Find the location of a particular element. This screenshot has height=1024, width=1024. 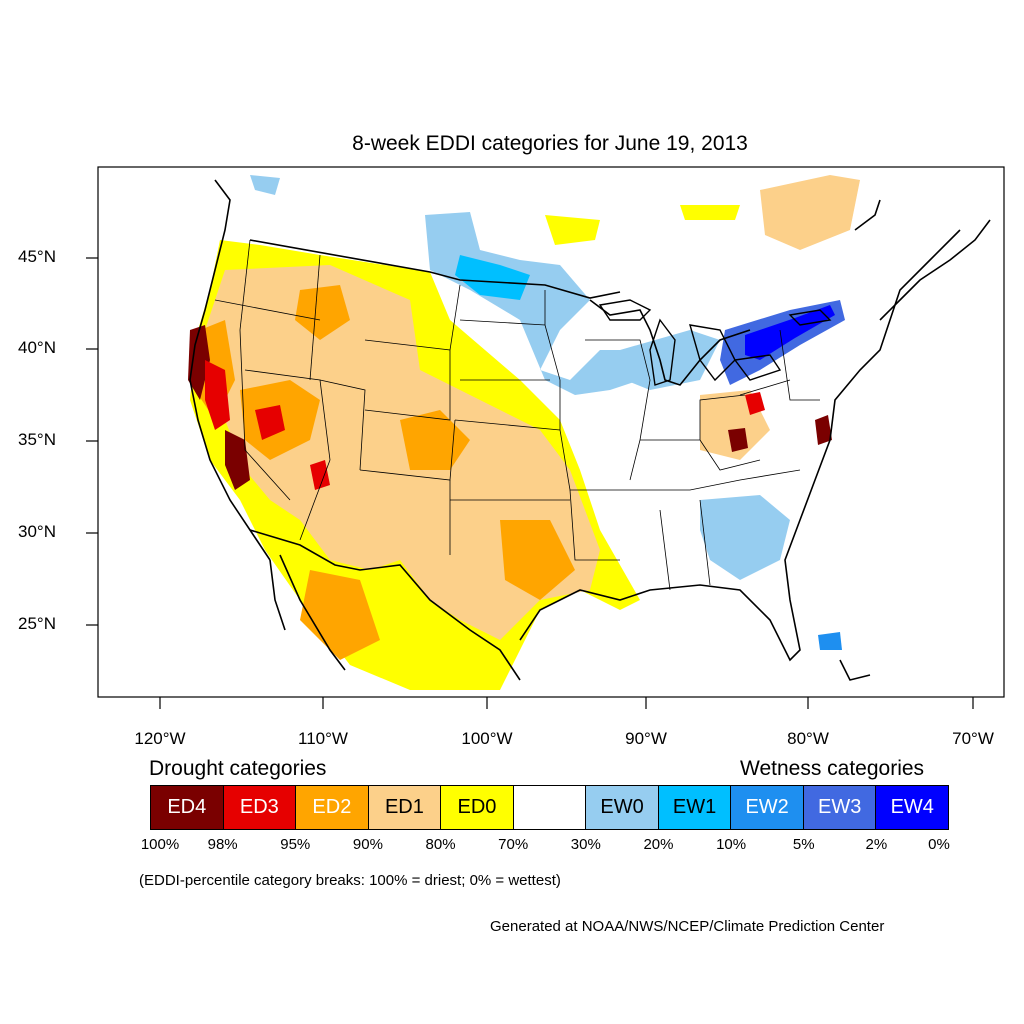

lat-label-30: 30°N is located at coordinates (37, 531).